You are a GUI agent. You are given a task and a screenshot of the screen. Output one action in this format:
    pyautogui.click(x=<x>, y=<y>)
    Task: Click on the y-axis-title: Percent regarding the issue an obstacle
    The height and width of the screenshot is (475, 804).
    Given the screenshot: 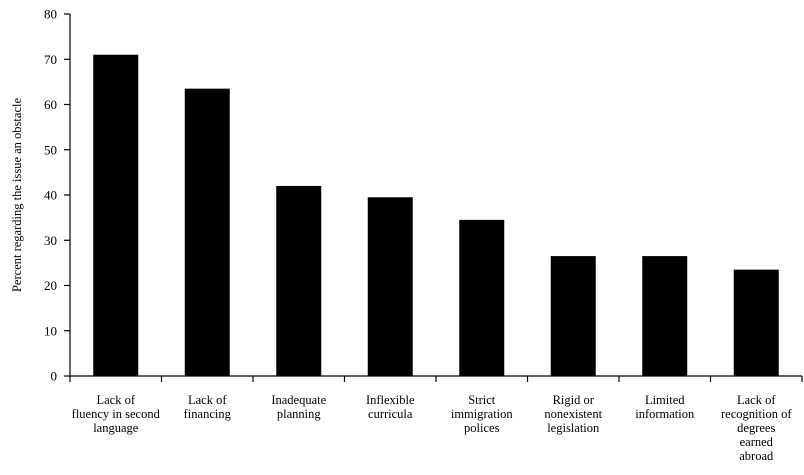 What is the action you would take?
    pyautogui.click(x=17, y=195)
    